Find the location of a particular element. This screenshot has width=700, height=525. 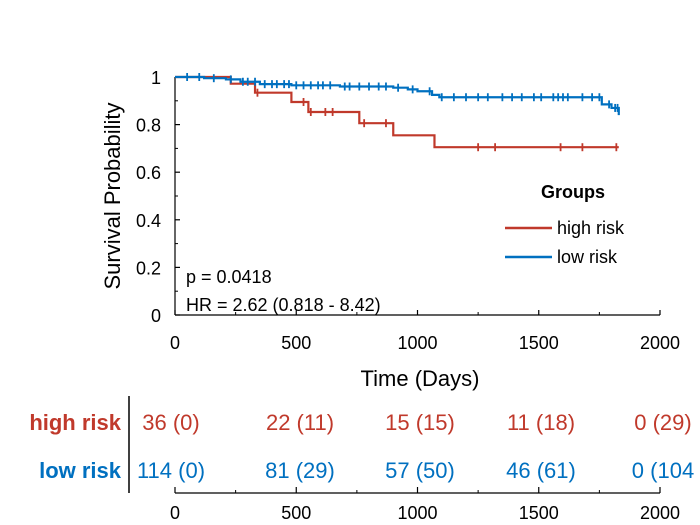

y-tick-label: 0.6 is located at coordinates (148, 173).